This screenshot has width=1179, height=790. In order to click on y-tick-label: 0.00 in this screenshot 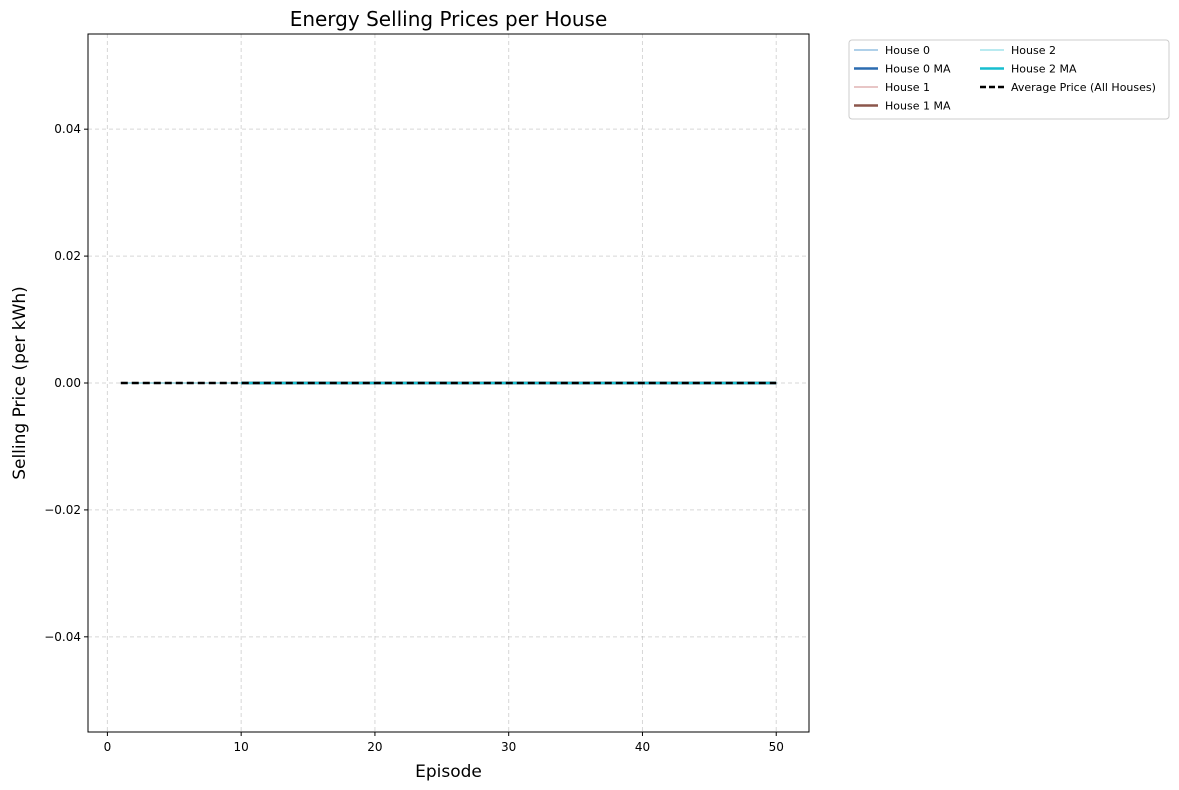, I will do `click(67, 383)`.